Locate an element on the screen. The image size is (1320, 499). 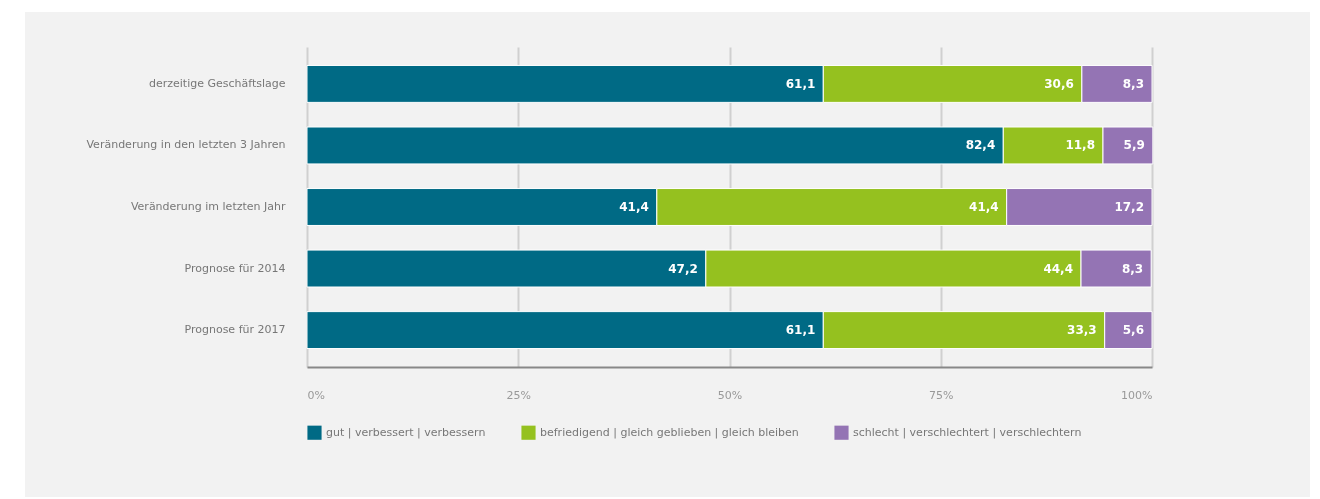
x-tick-label: 25% is located at coordinates (518, 395).